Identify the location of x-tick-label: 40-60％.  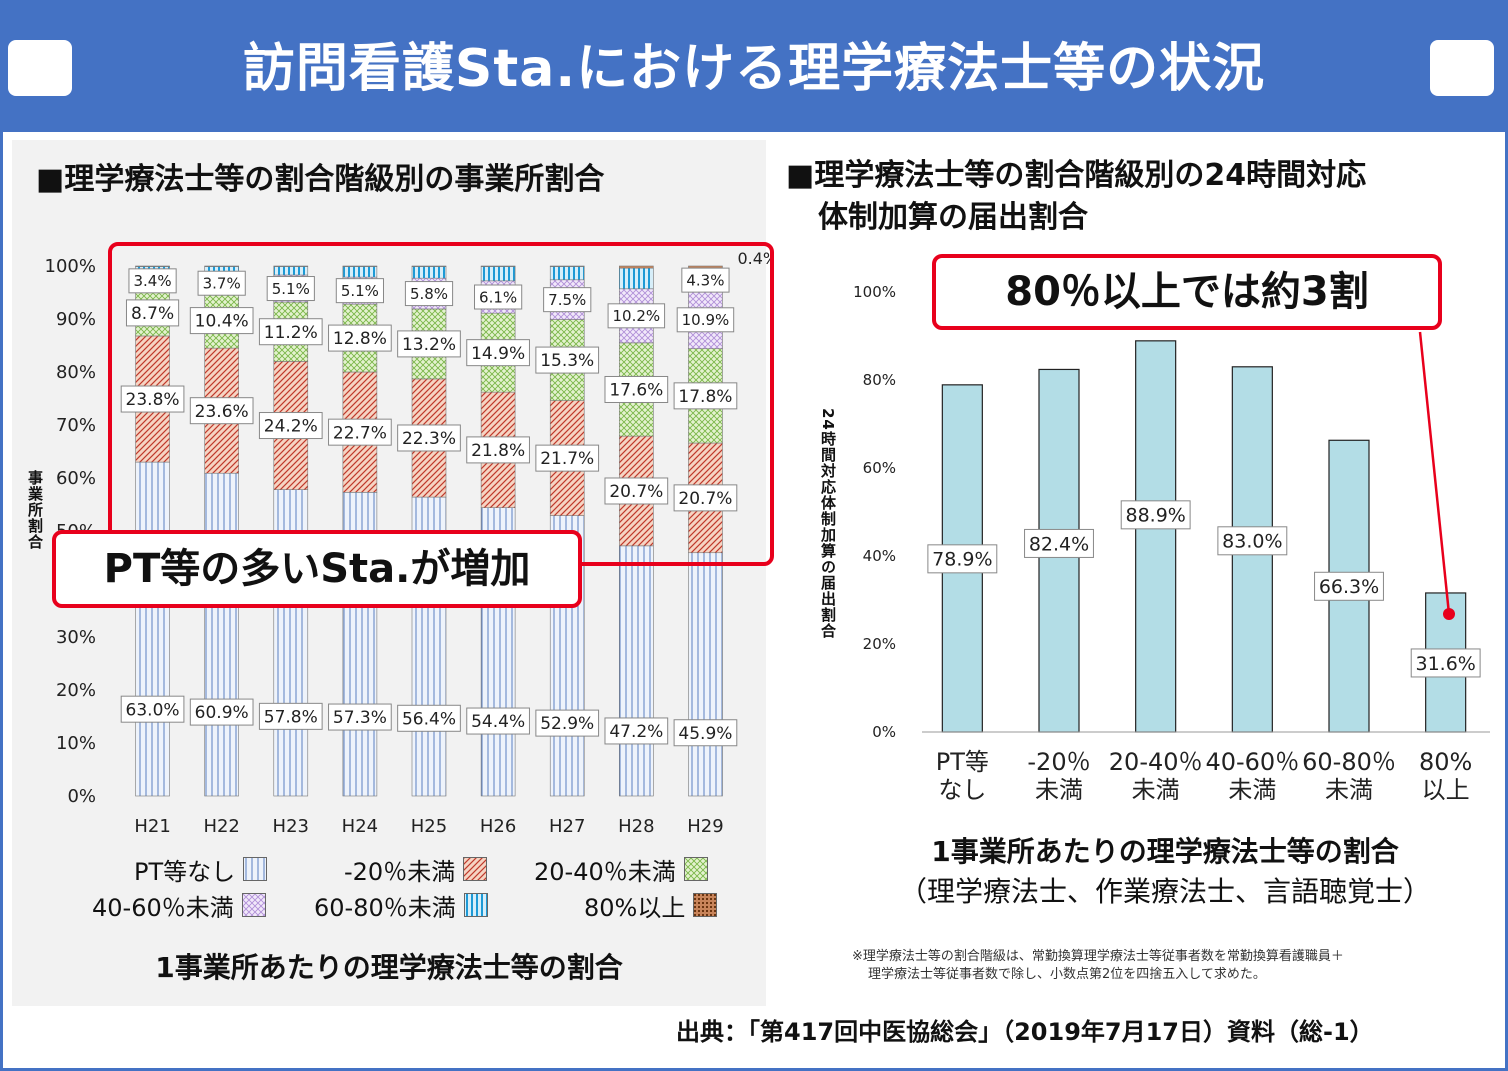
(1252, 762).